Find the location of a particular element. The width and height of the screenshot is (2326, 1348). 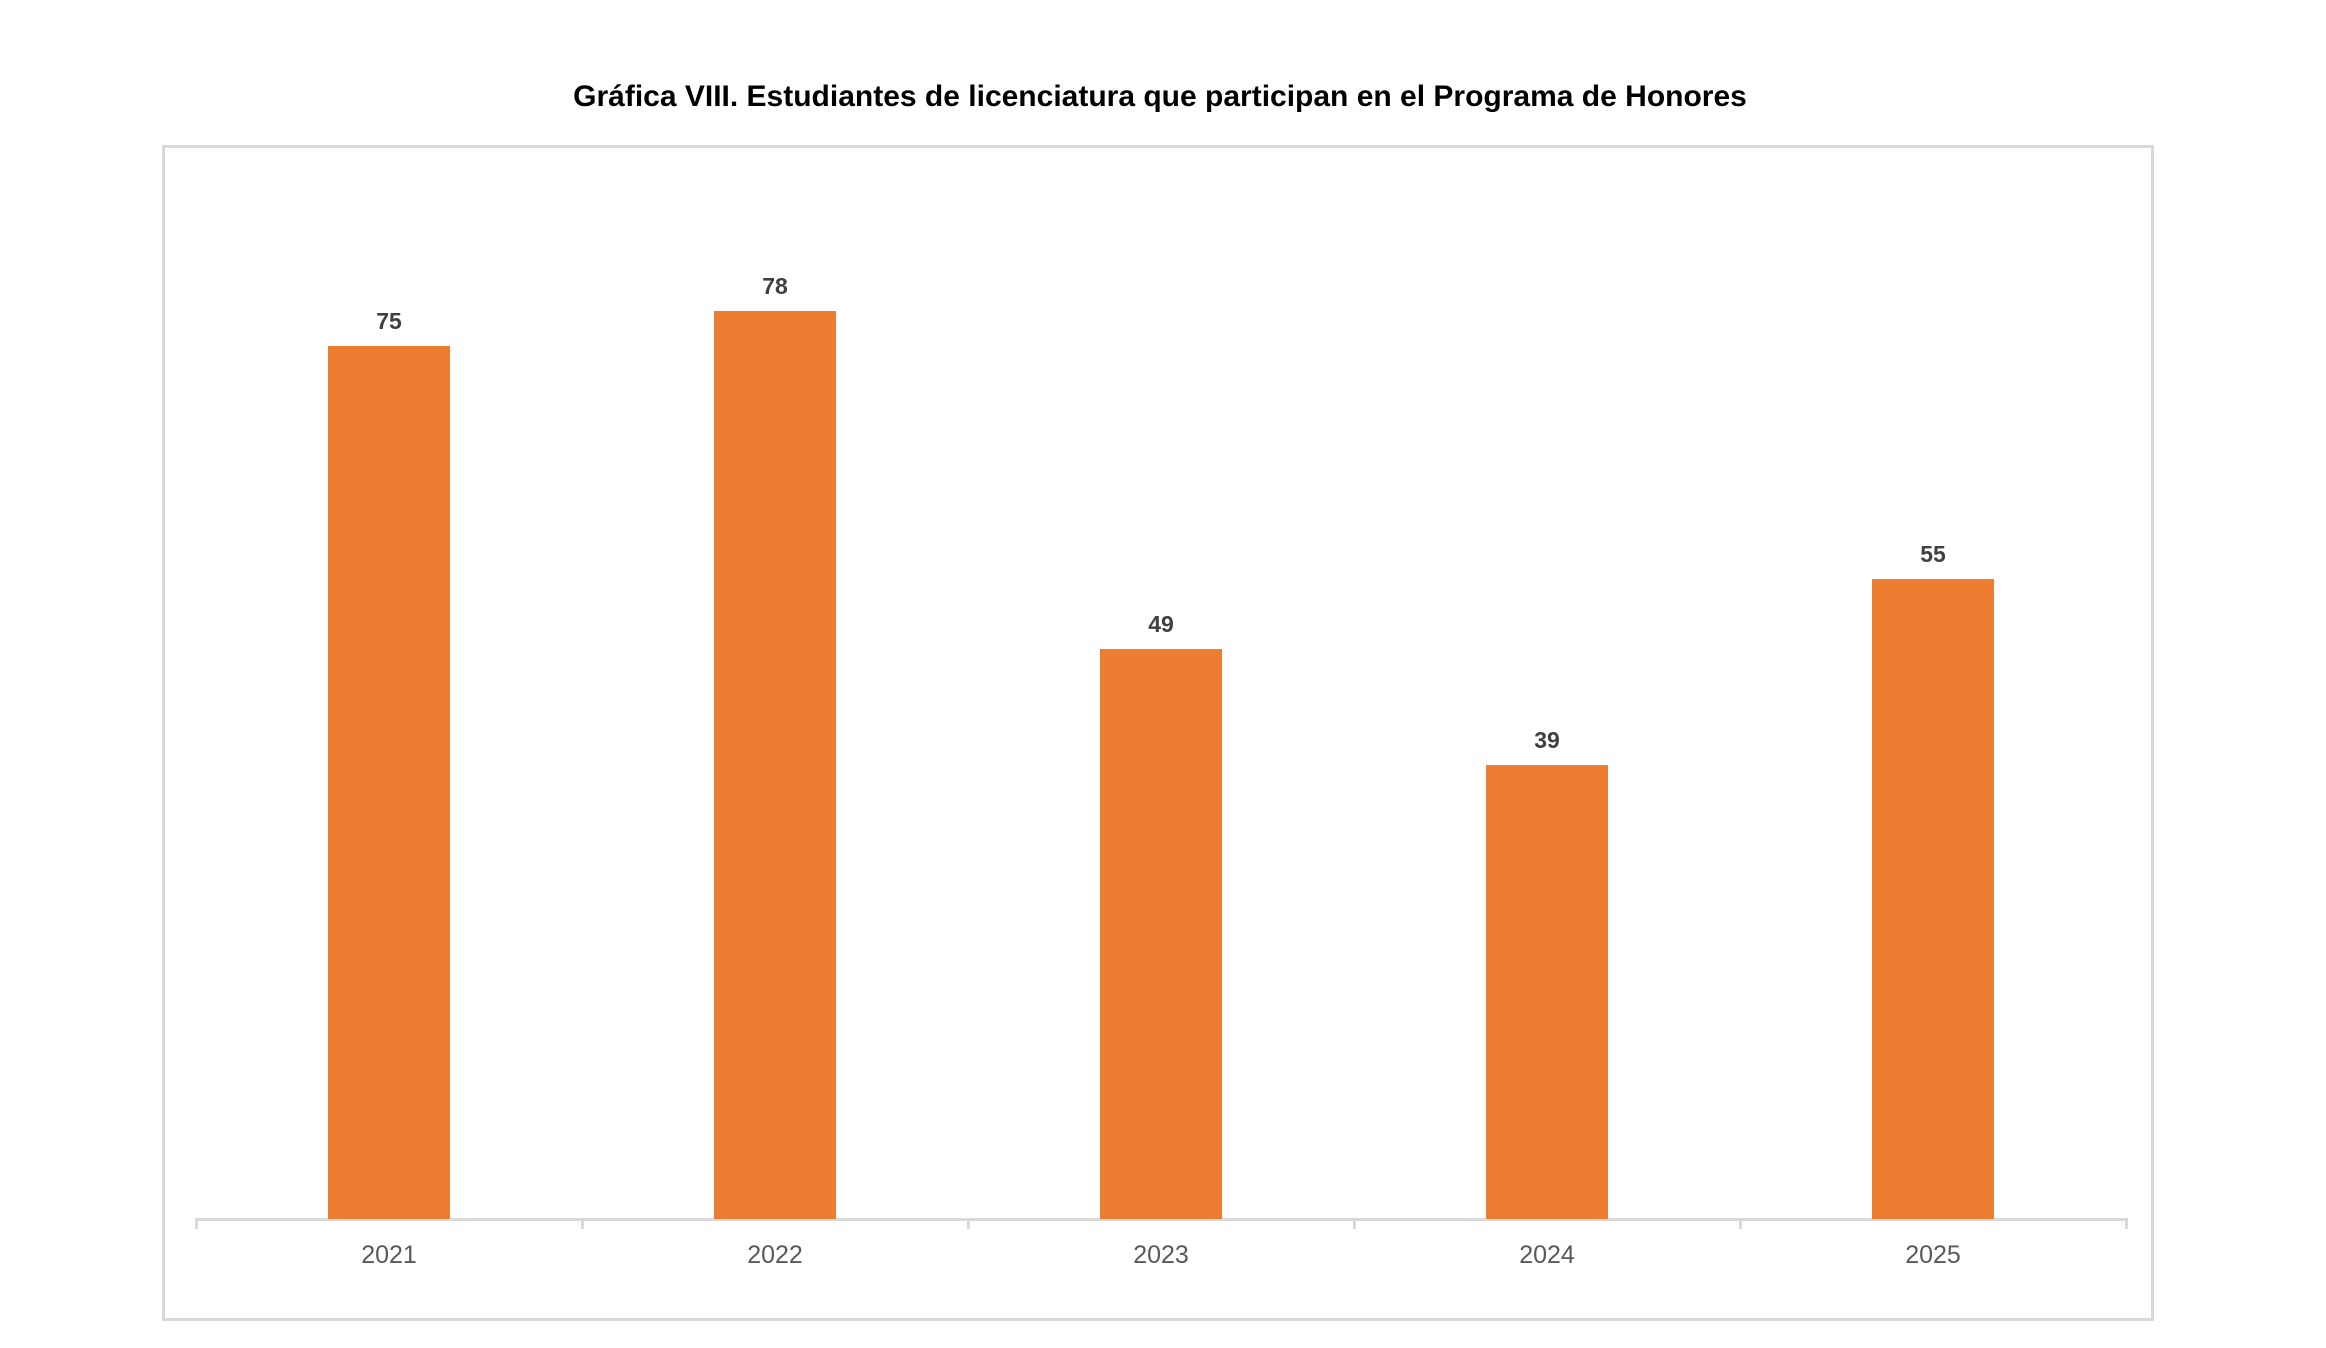

data-label: 49 is located at coordinates (1161, 623).